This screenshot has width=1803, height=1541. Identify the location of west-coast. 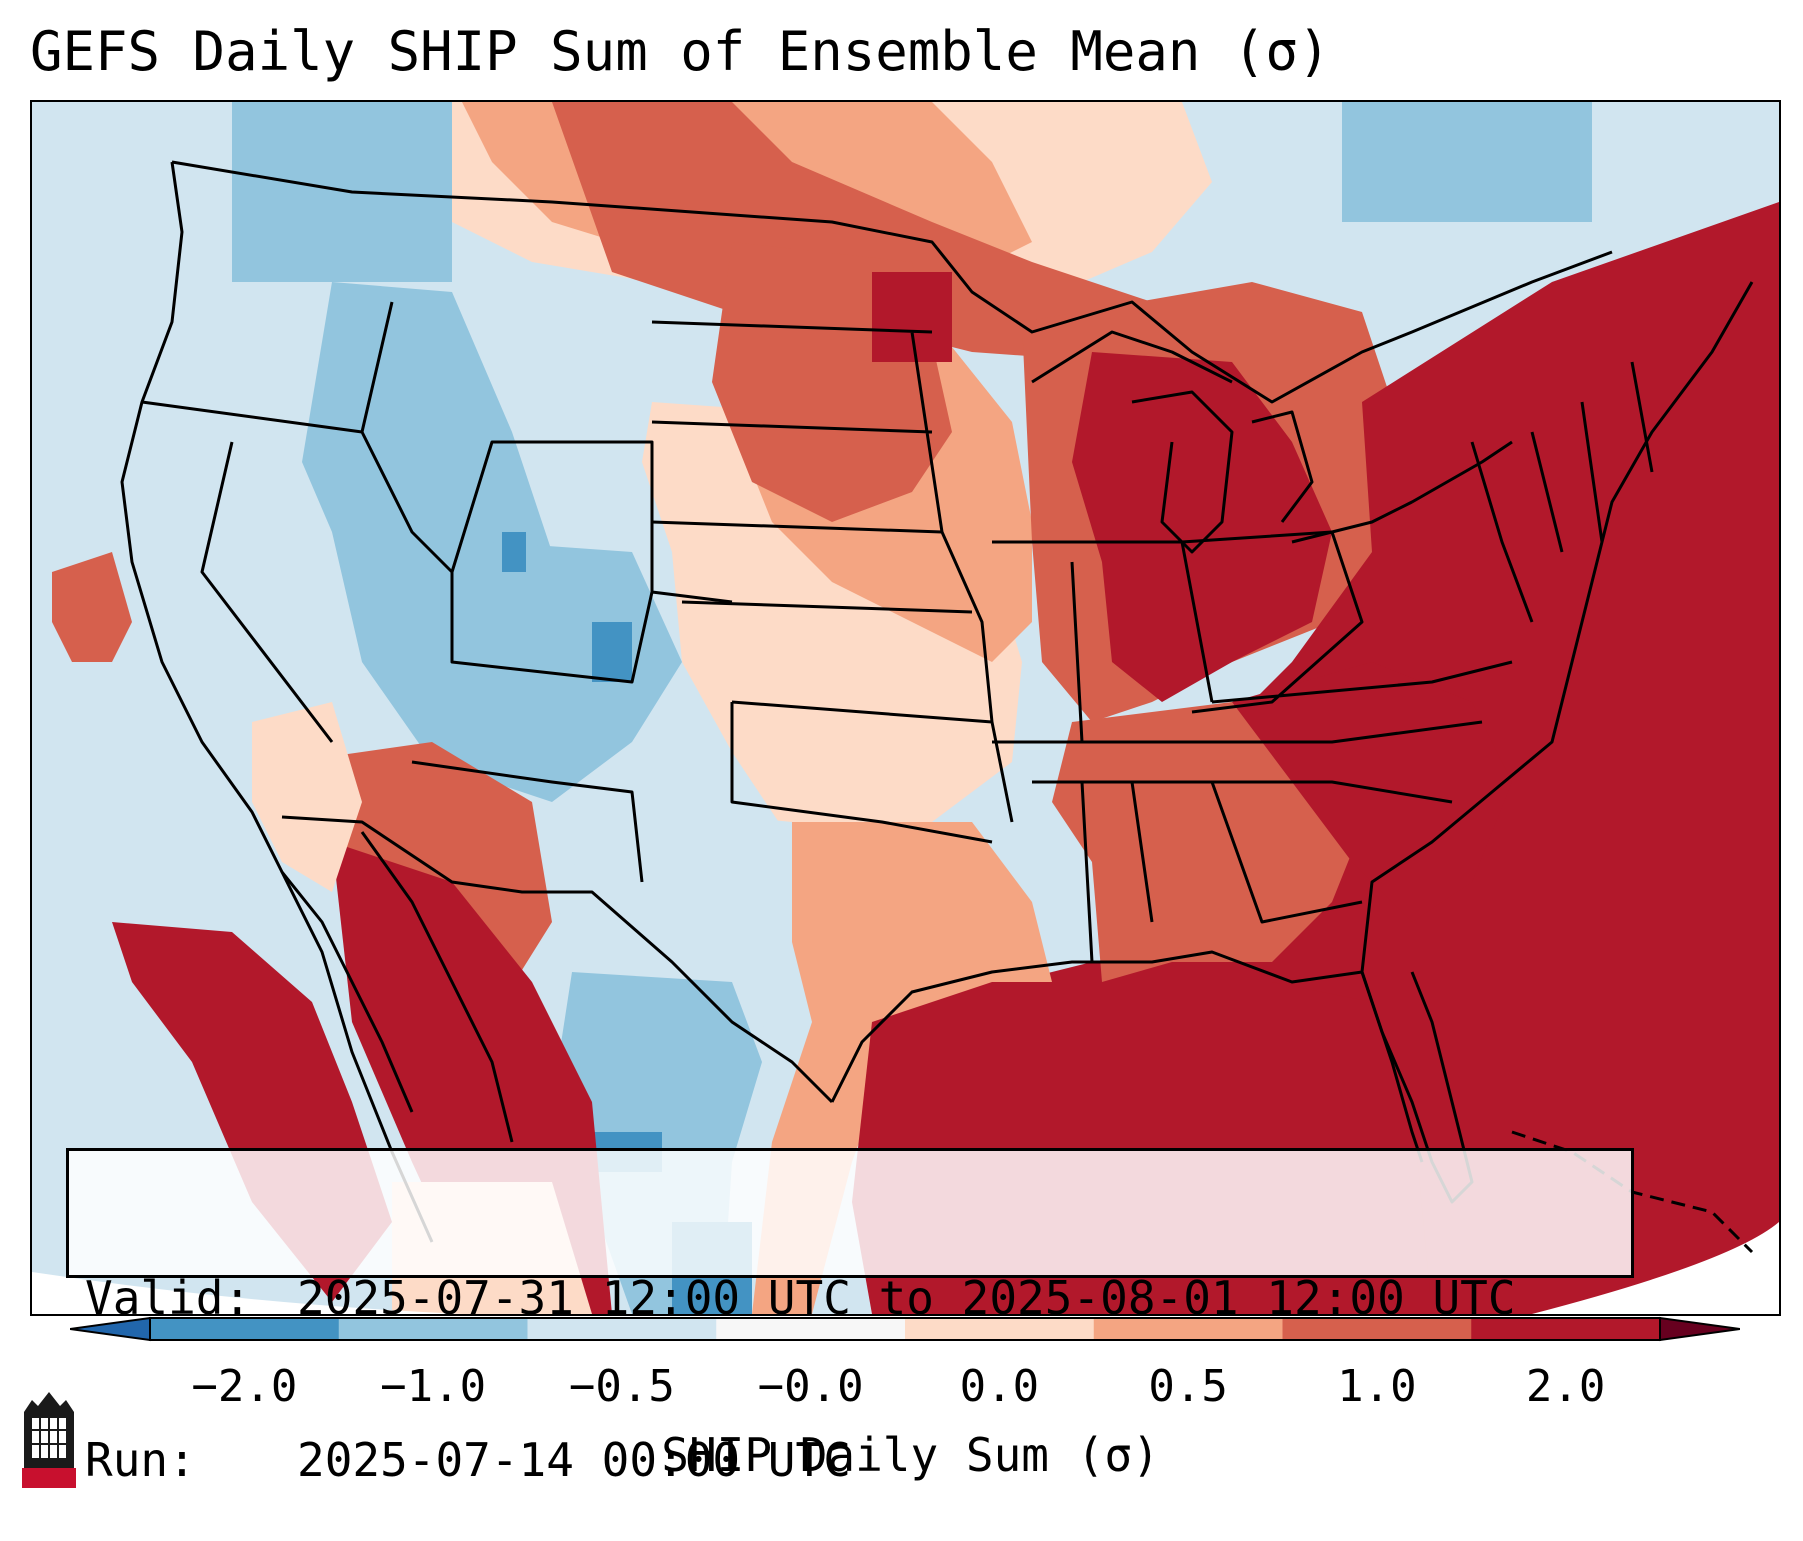
(267, 637).